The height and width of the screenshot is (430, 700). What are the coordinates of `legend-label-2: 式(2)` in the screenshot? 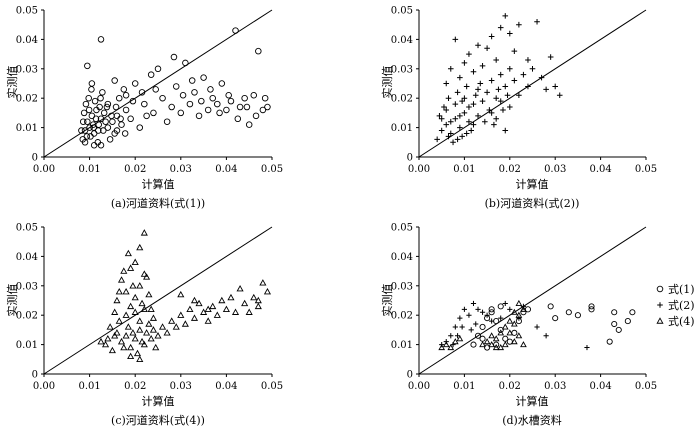 It's located at (681, 305).